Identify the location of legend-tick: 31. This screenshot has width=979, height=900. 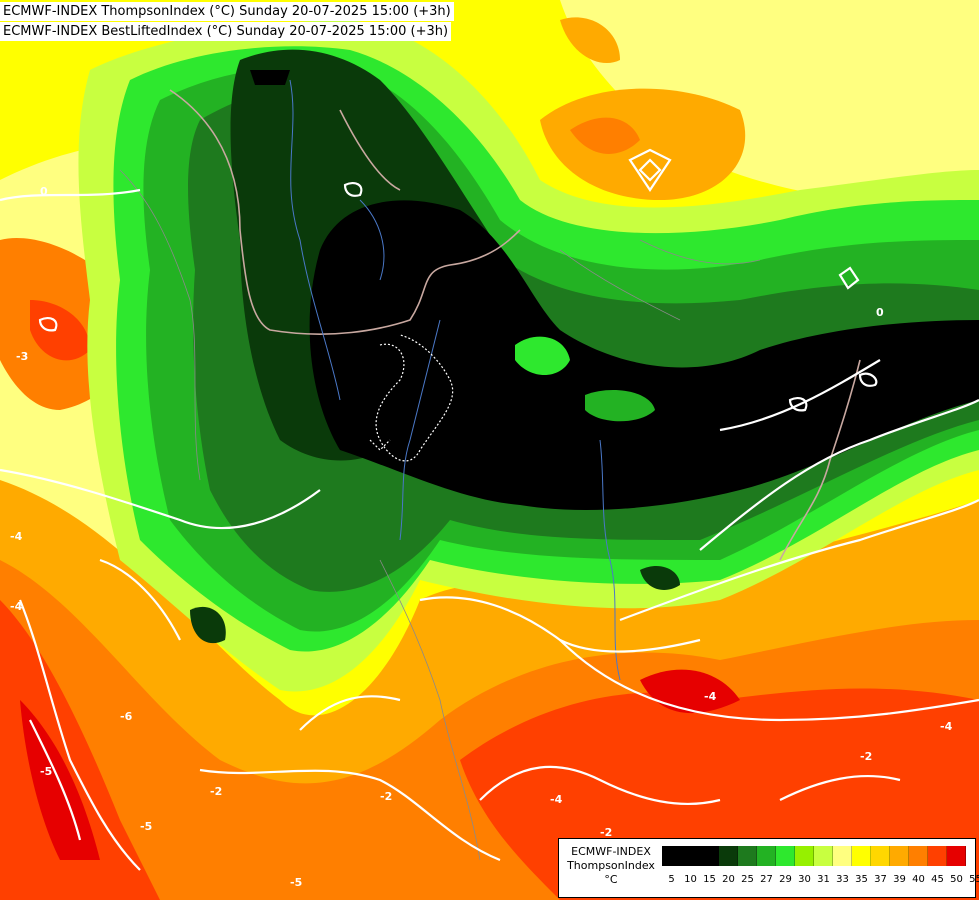
(823, 879).